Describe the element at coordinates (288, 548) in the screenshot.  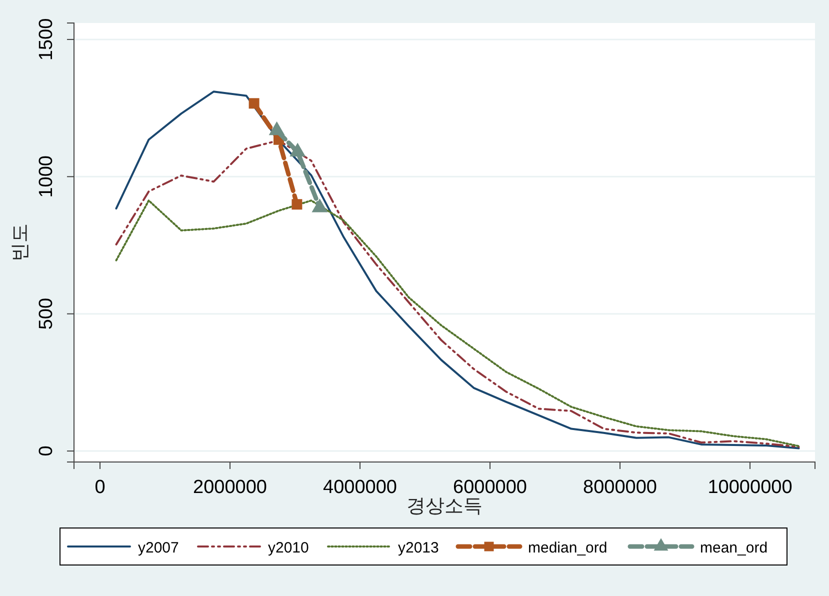
I see `legend-label: y2010` at that location.